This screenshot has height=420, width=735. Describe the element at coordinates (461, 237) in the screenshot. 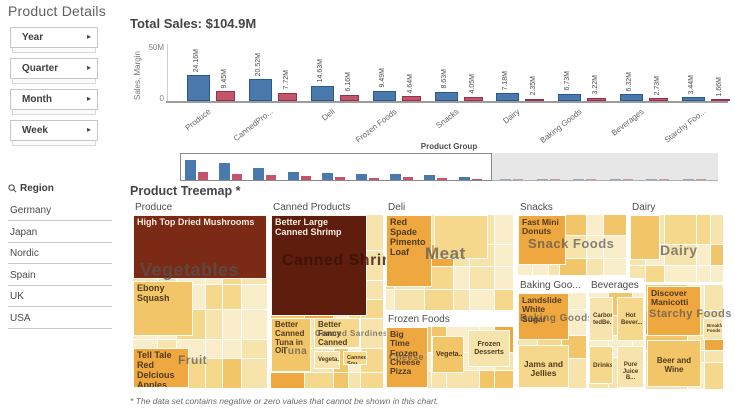

I see `treemap-block` at that location.